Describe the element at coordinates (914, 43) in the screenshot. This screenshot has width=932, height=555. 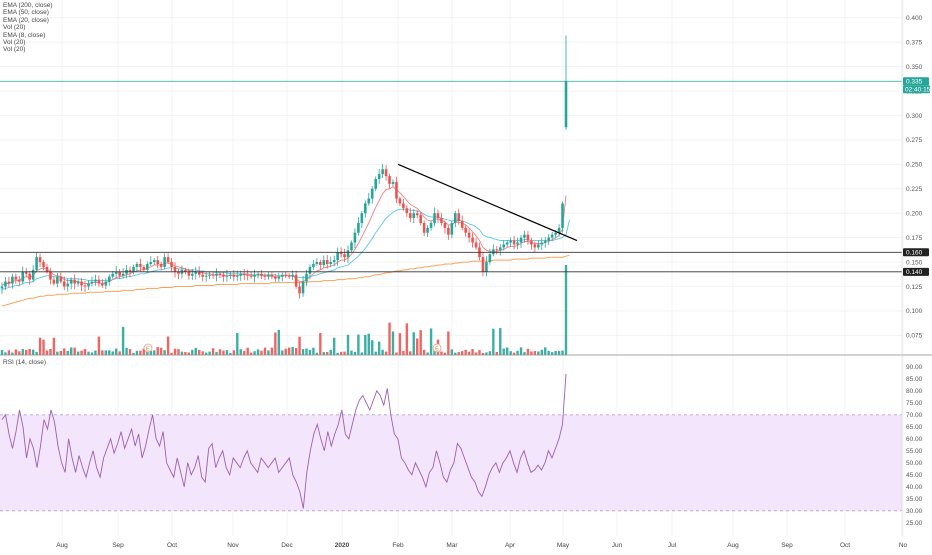
I see `price-tick-label: 0.375` at that location.